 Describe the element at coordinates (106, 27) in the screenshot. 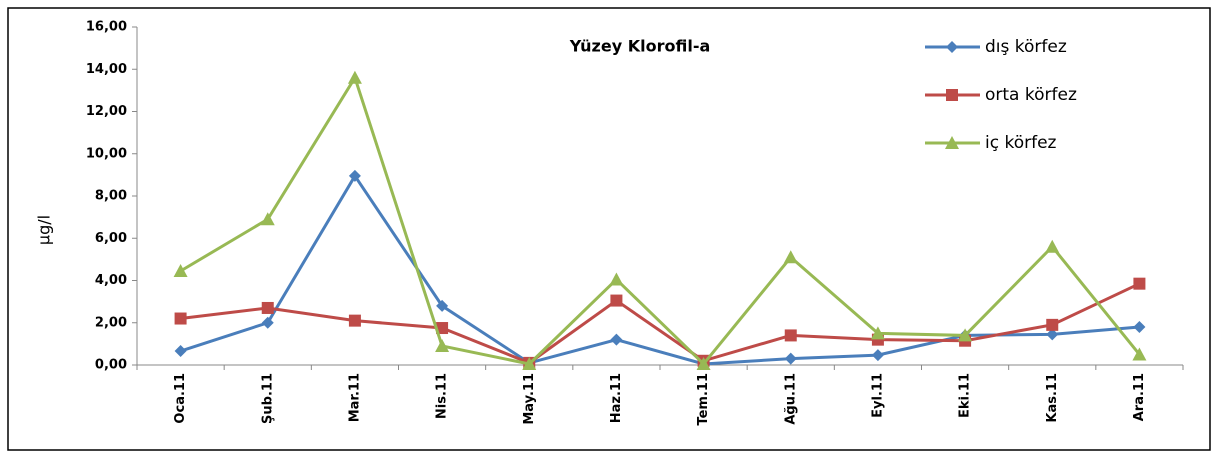

I see `y-tick-label: 16,00` at that location.